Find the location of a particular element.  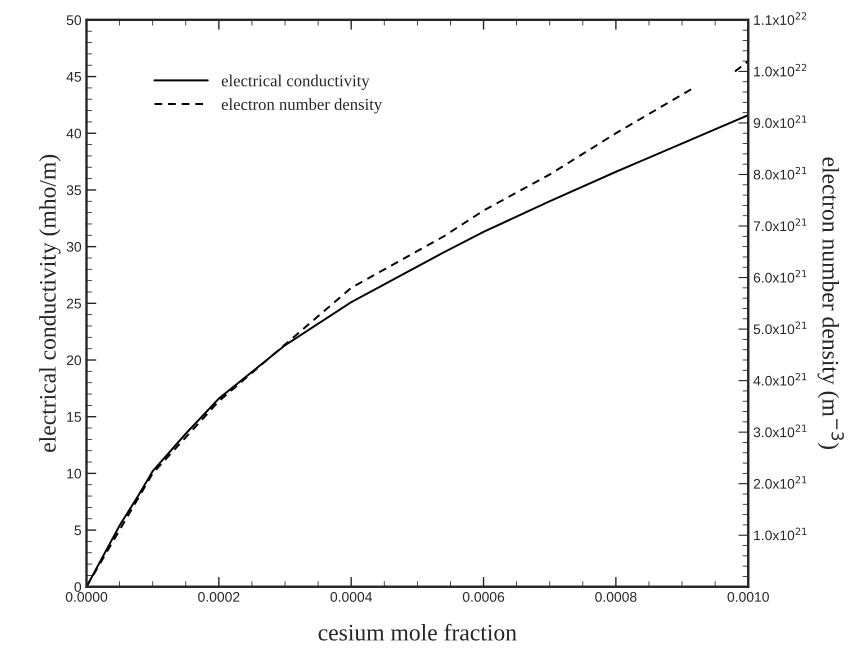

y2-tick-label: 9.0x10$^{21}$ is located at coordinates (780, 121).